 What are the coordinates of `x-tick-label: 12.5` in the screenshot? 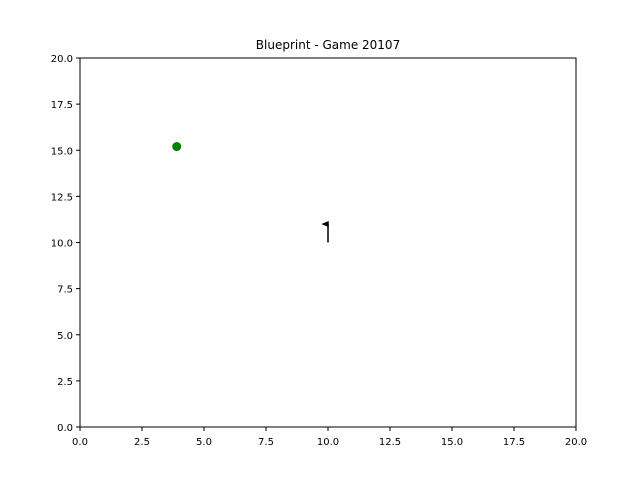 It's located at (390, 442).